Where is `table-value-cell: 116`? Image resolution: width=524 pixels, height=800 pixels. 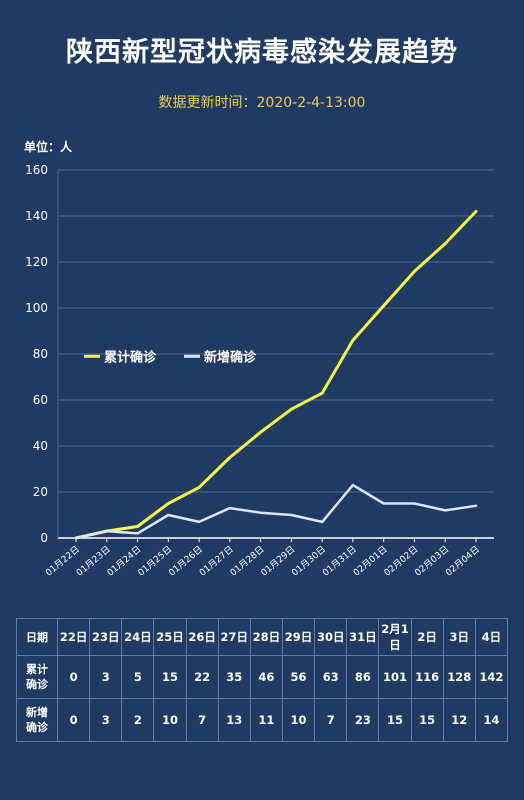 table-value-cell: 116 is located at coordinates (427, 677).